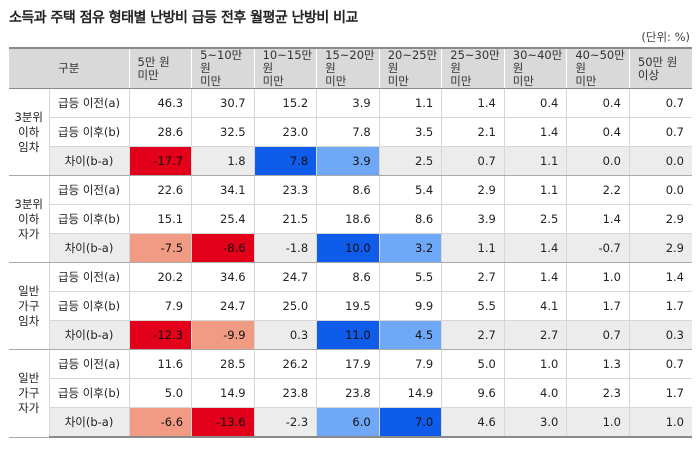 This screenshot has height=452, width=700. I want to click on table-cell: 21.5, so click(285, 219).